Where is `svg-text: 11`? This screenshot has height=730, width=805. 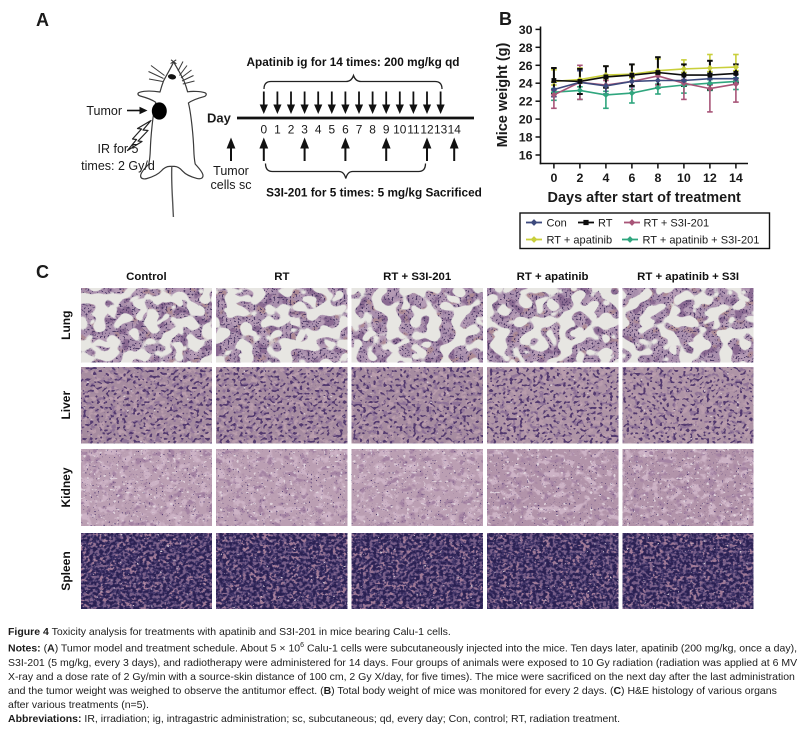 svg-text: 11 is located at coordinates (413, 130).